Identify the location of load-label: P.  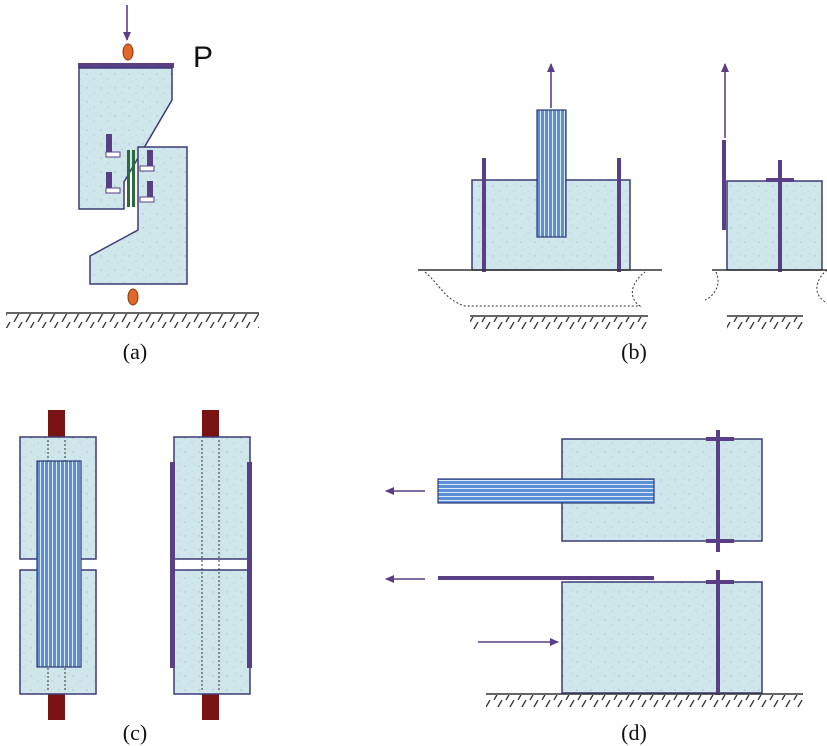
(203, 57).